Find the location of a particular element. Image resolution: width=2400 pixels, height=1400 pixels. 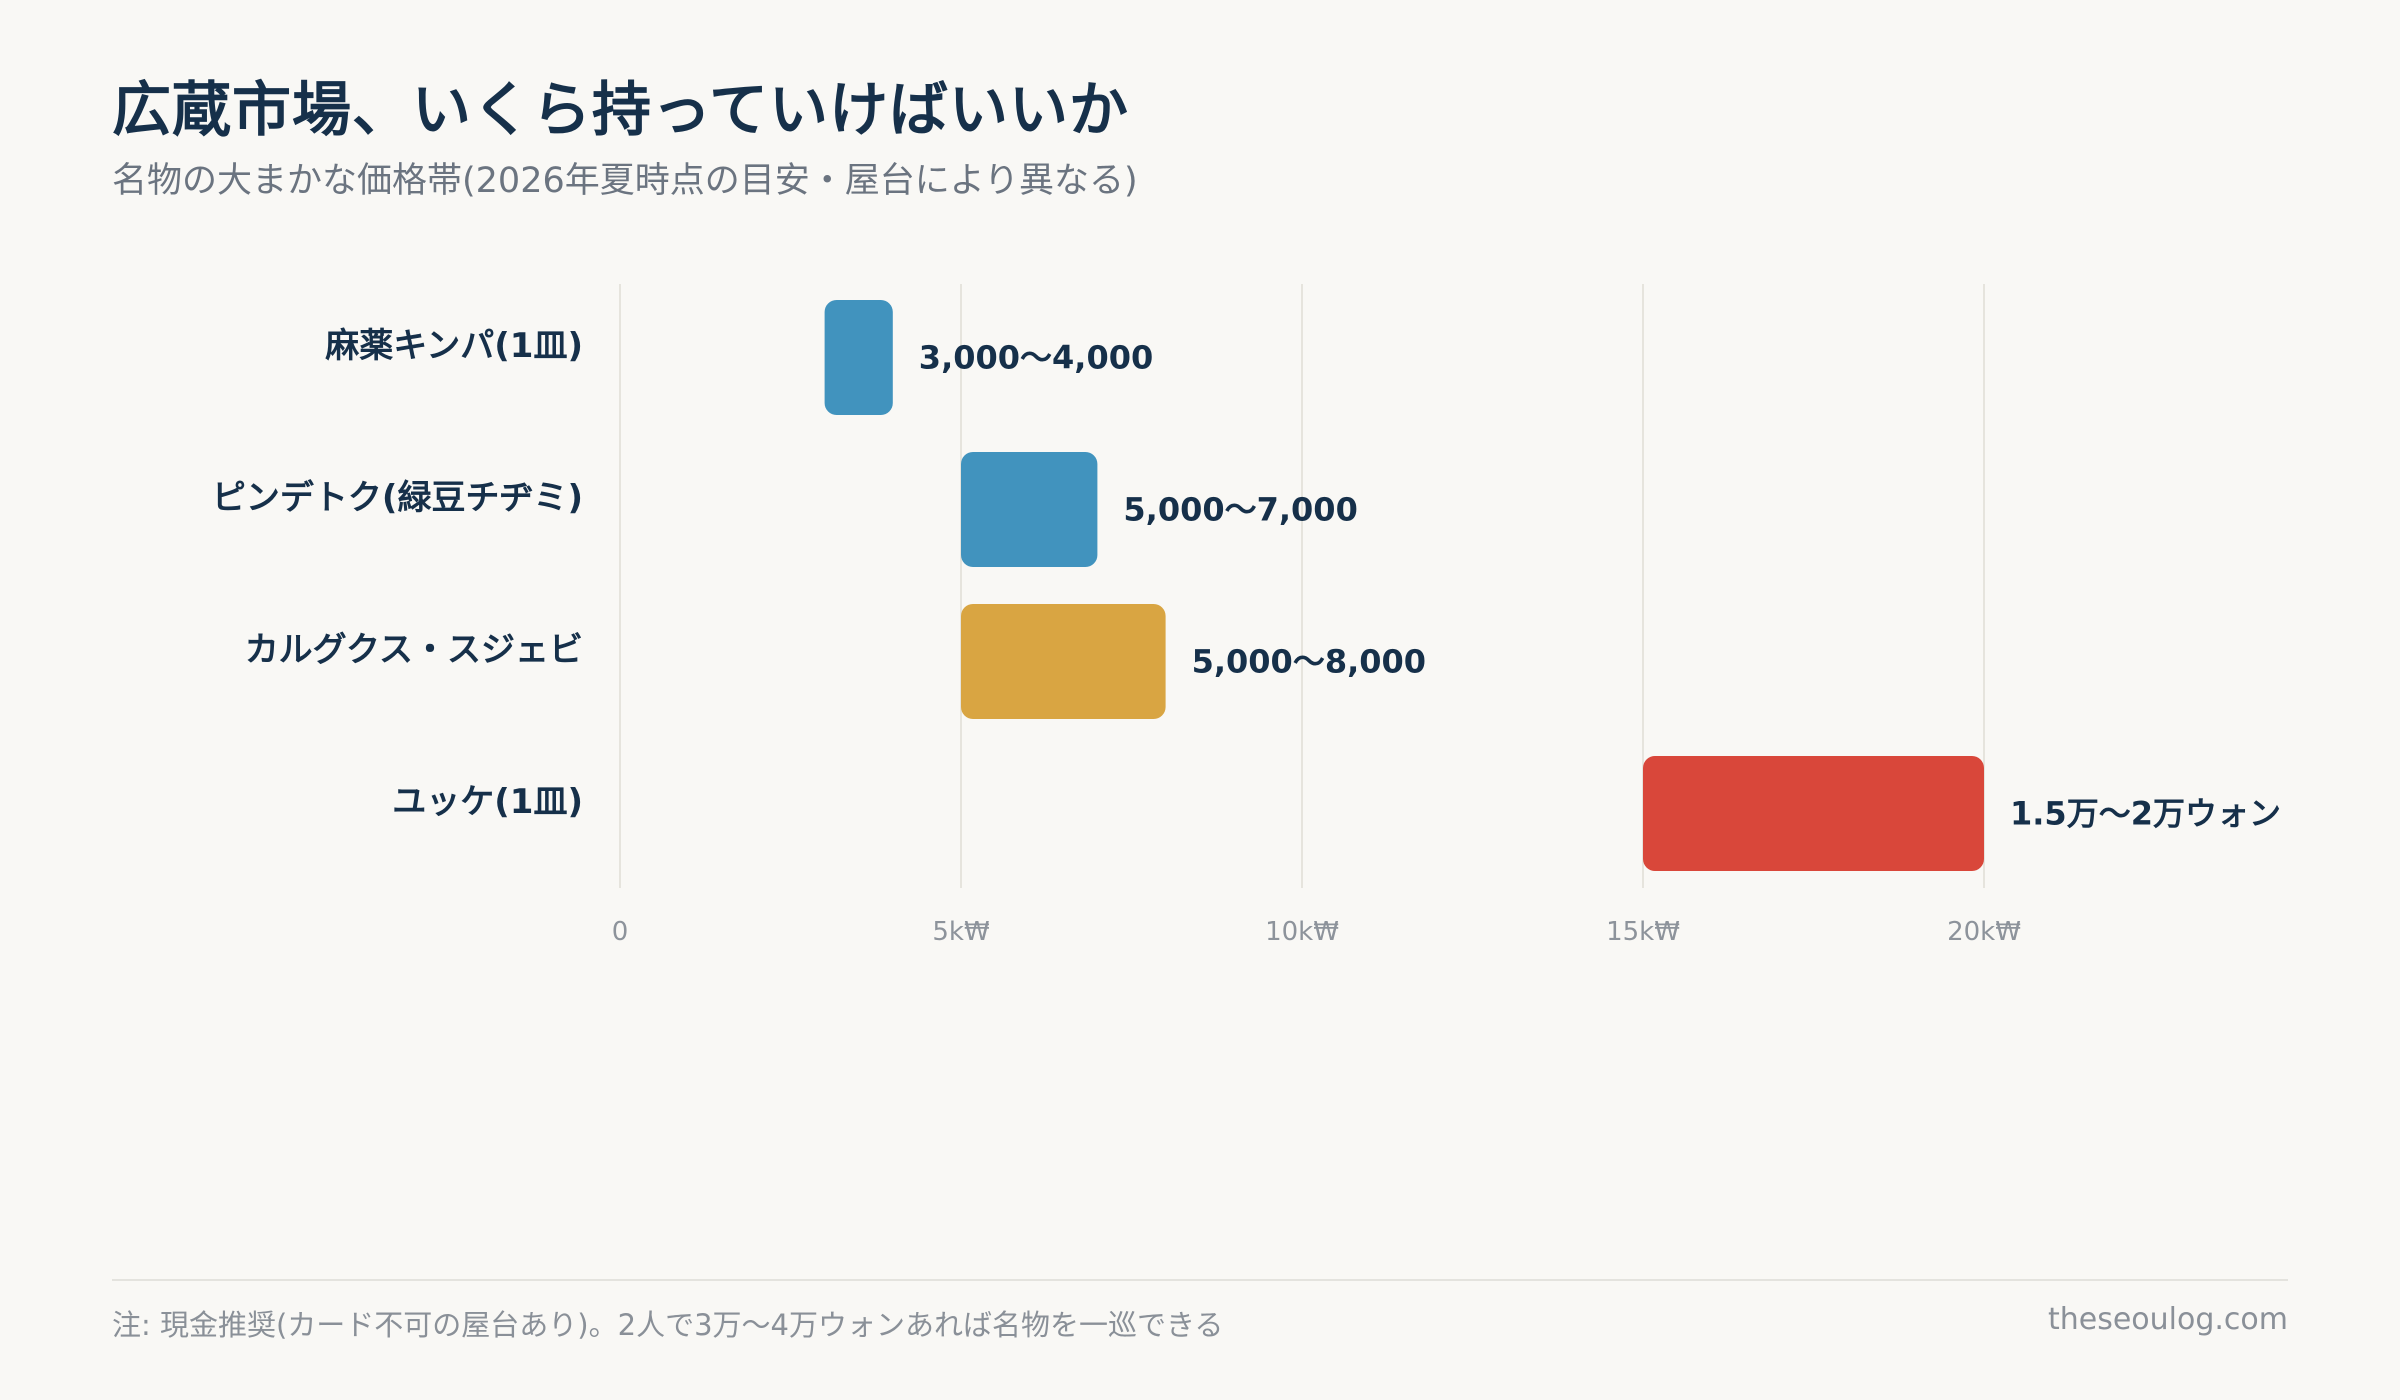

x-tick-label: 5k₩ is located at coordinates (960, 932).